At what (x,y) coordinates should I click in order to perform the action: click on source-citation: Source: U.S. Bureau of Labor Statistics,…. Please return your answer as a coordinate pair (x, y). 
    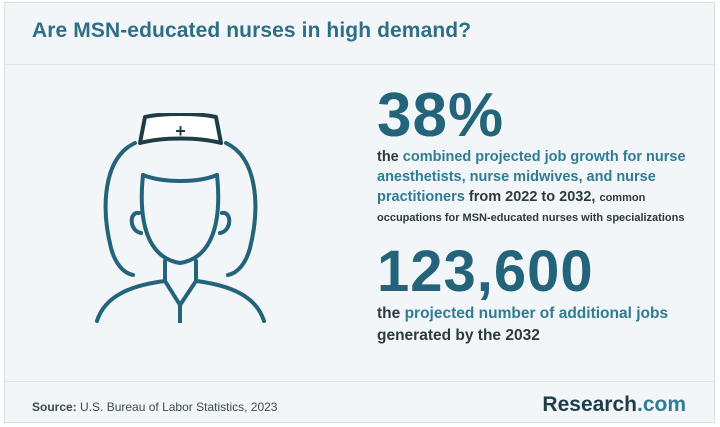
    Looking at the image, I should click on (154, 407).